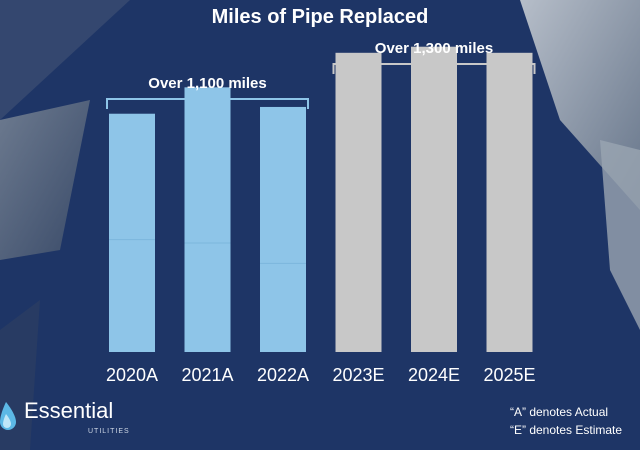  I want to click on bar-2023E, so click(358, 202).